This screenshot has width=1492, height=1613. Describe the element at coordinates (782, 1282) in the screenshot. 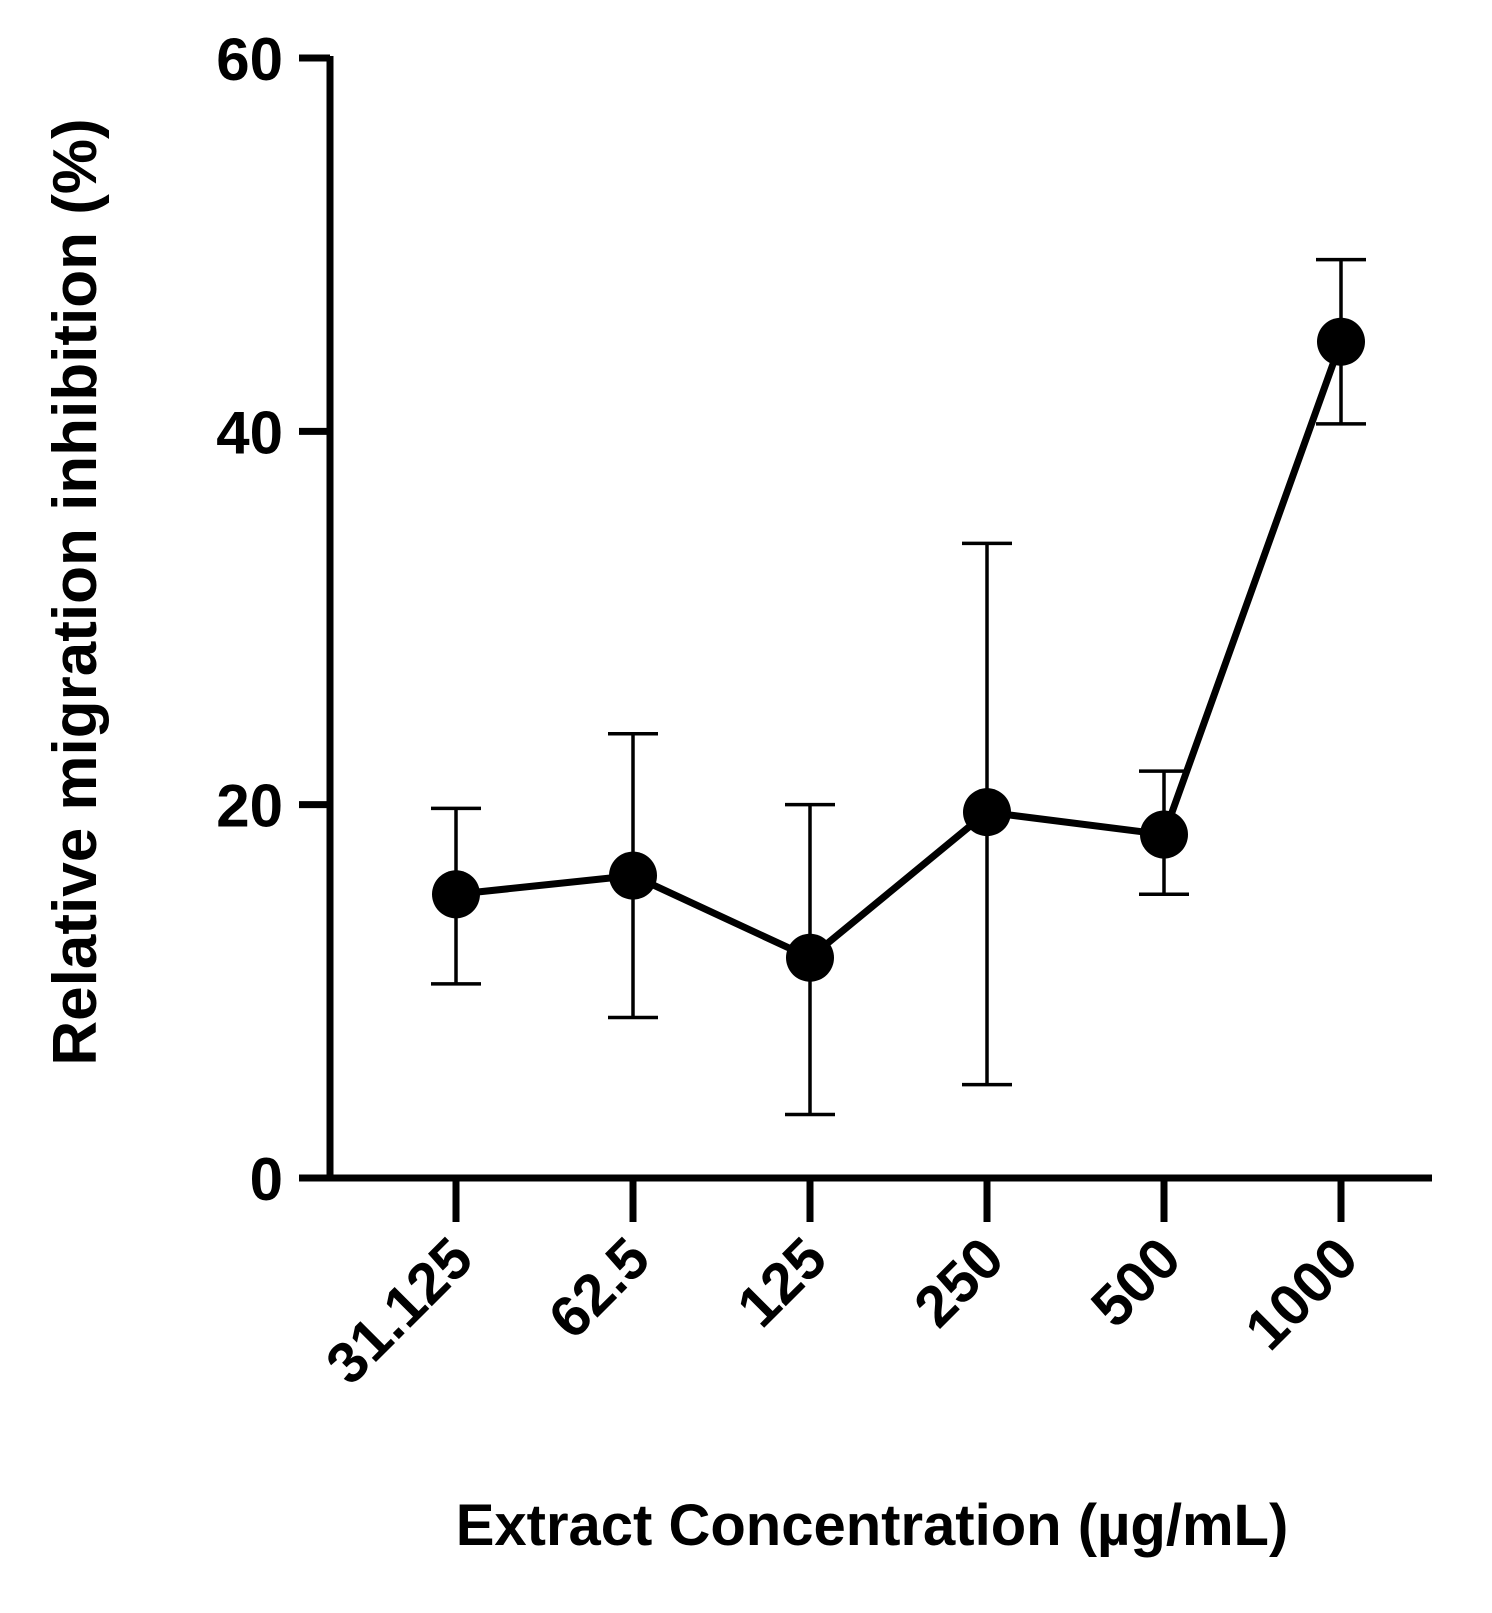

I see `x-tick-label: 125` at that location.